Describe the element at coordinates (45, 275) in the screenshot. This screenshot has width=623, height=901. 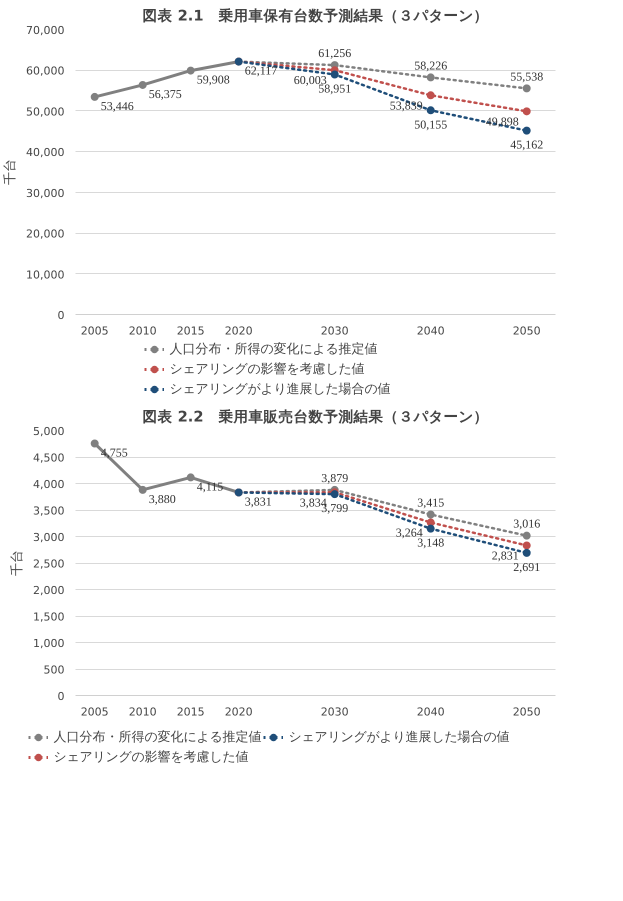
I see `y-tick-label: 10,000` at that location.